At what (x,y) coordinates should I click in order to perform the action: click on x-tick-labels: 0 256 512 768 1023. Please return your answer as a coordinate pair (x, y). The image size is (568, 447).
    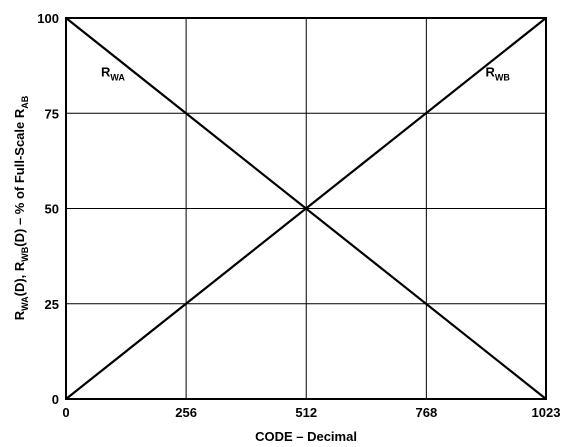
    Looking at the image, I should click on (311, 412).